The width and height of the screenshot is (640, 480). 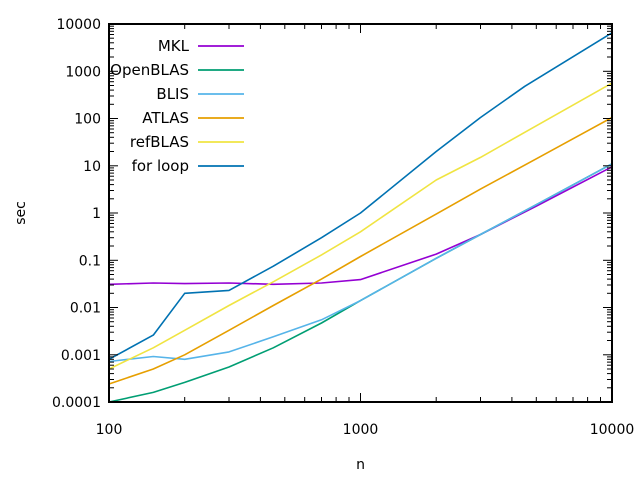 What do you see at coordinates (160, 166) in the screenshot?
I see `legend-label: for loop` at bounding box center [160, 166].